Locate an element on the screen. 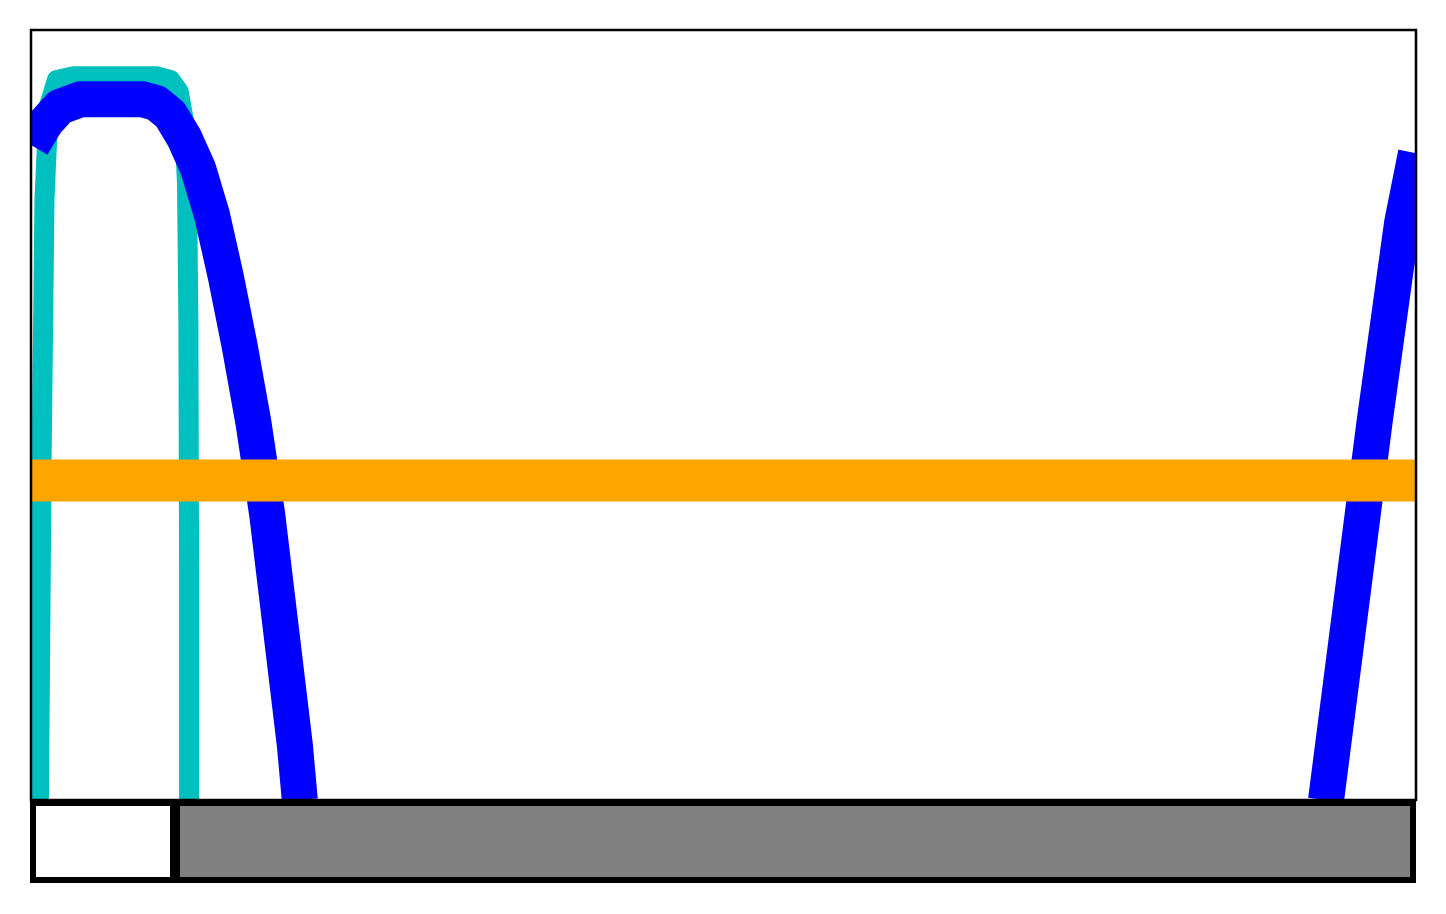 This screenshot has width=1446, height=914. progress-fill is located at coordinates (102, 841).